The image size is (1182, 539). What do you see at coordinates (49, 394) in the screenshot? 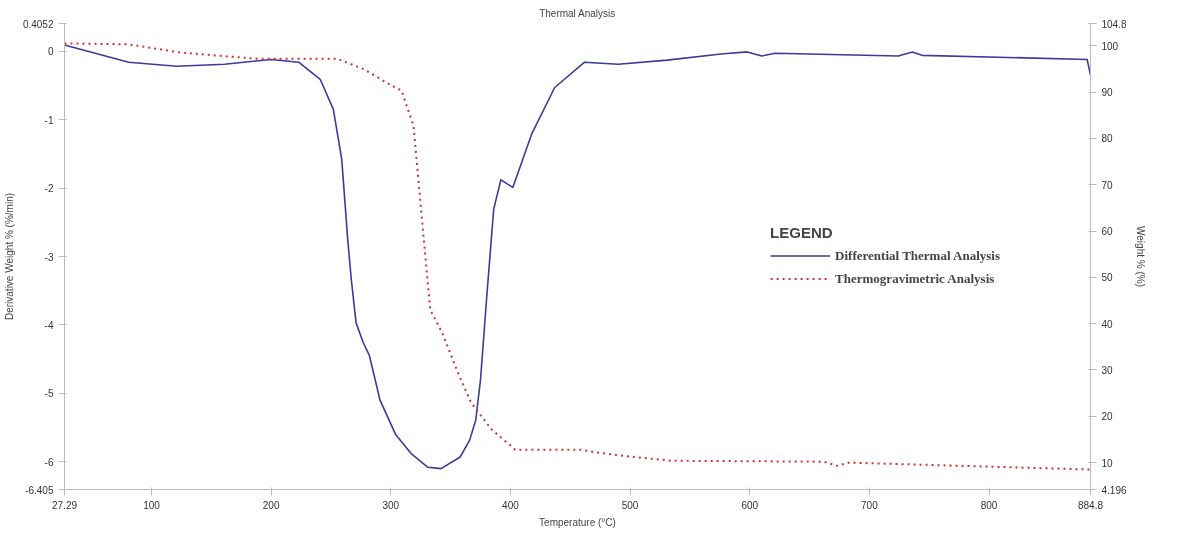
I see `y-tick-label: -5` at bounding box center [49, 394].